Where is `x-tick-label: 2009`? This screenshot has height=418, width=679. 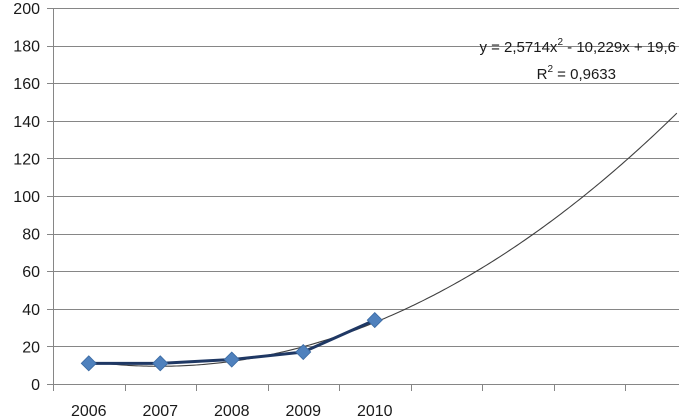 x-tick-label: 2009 is located at coordinates (303, 410).